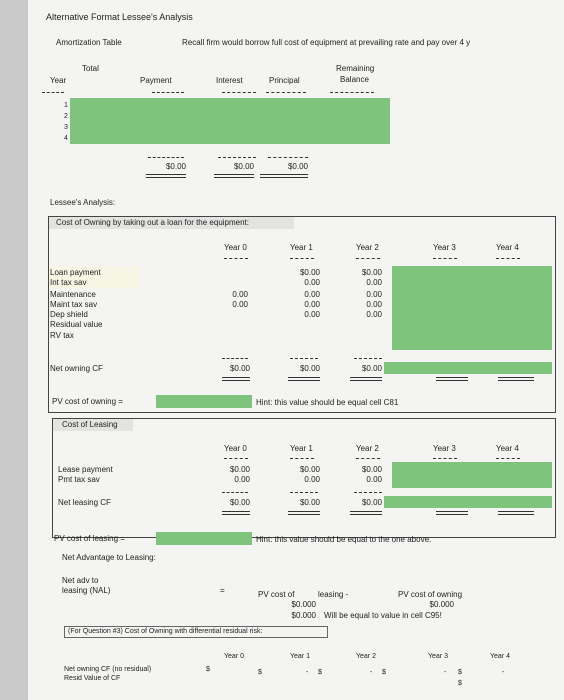  I want to click on payment-underline, so click(168, 92).